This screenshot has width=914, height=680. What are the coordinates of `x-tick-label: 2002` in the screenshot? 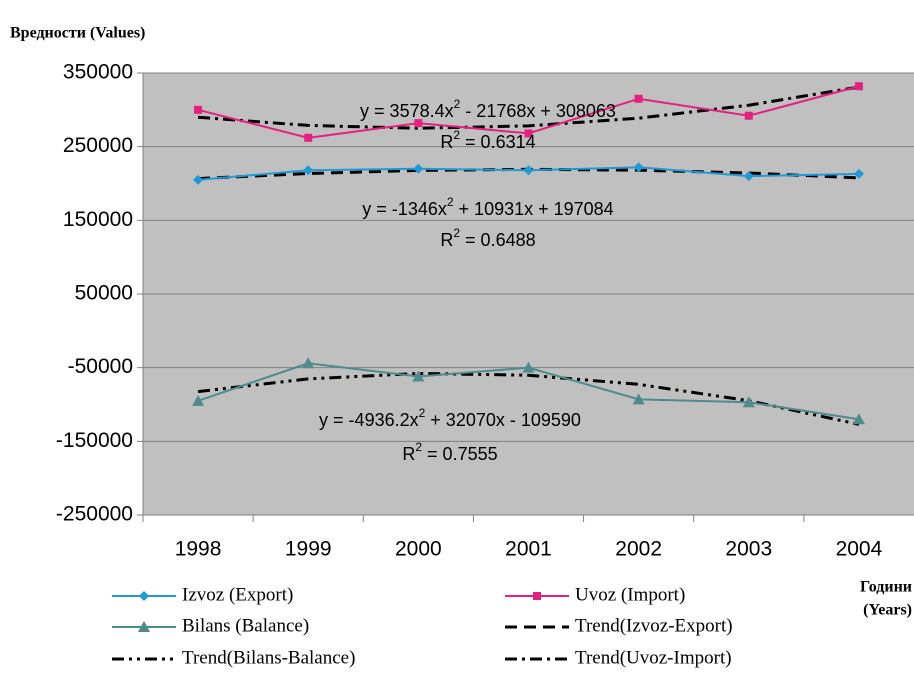 It's located at (638, 549).